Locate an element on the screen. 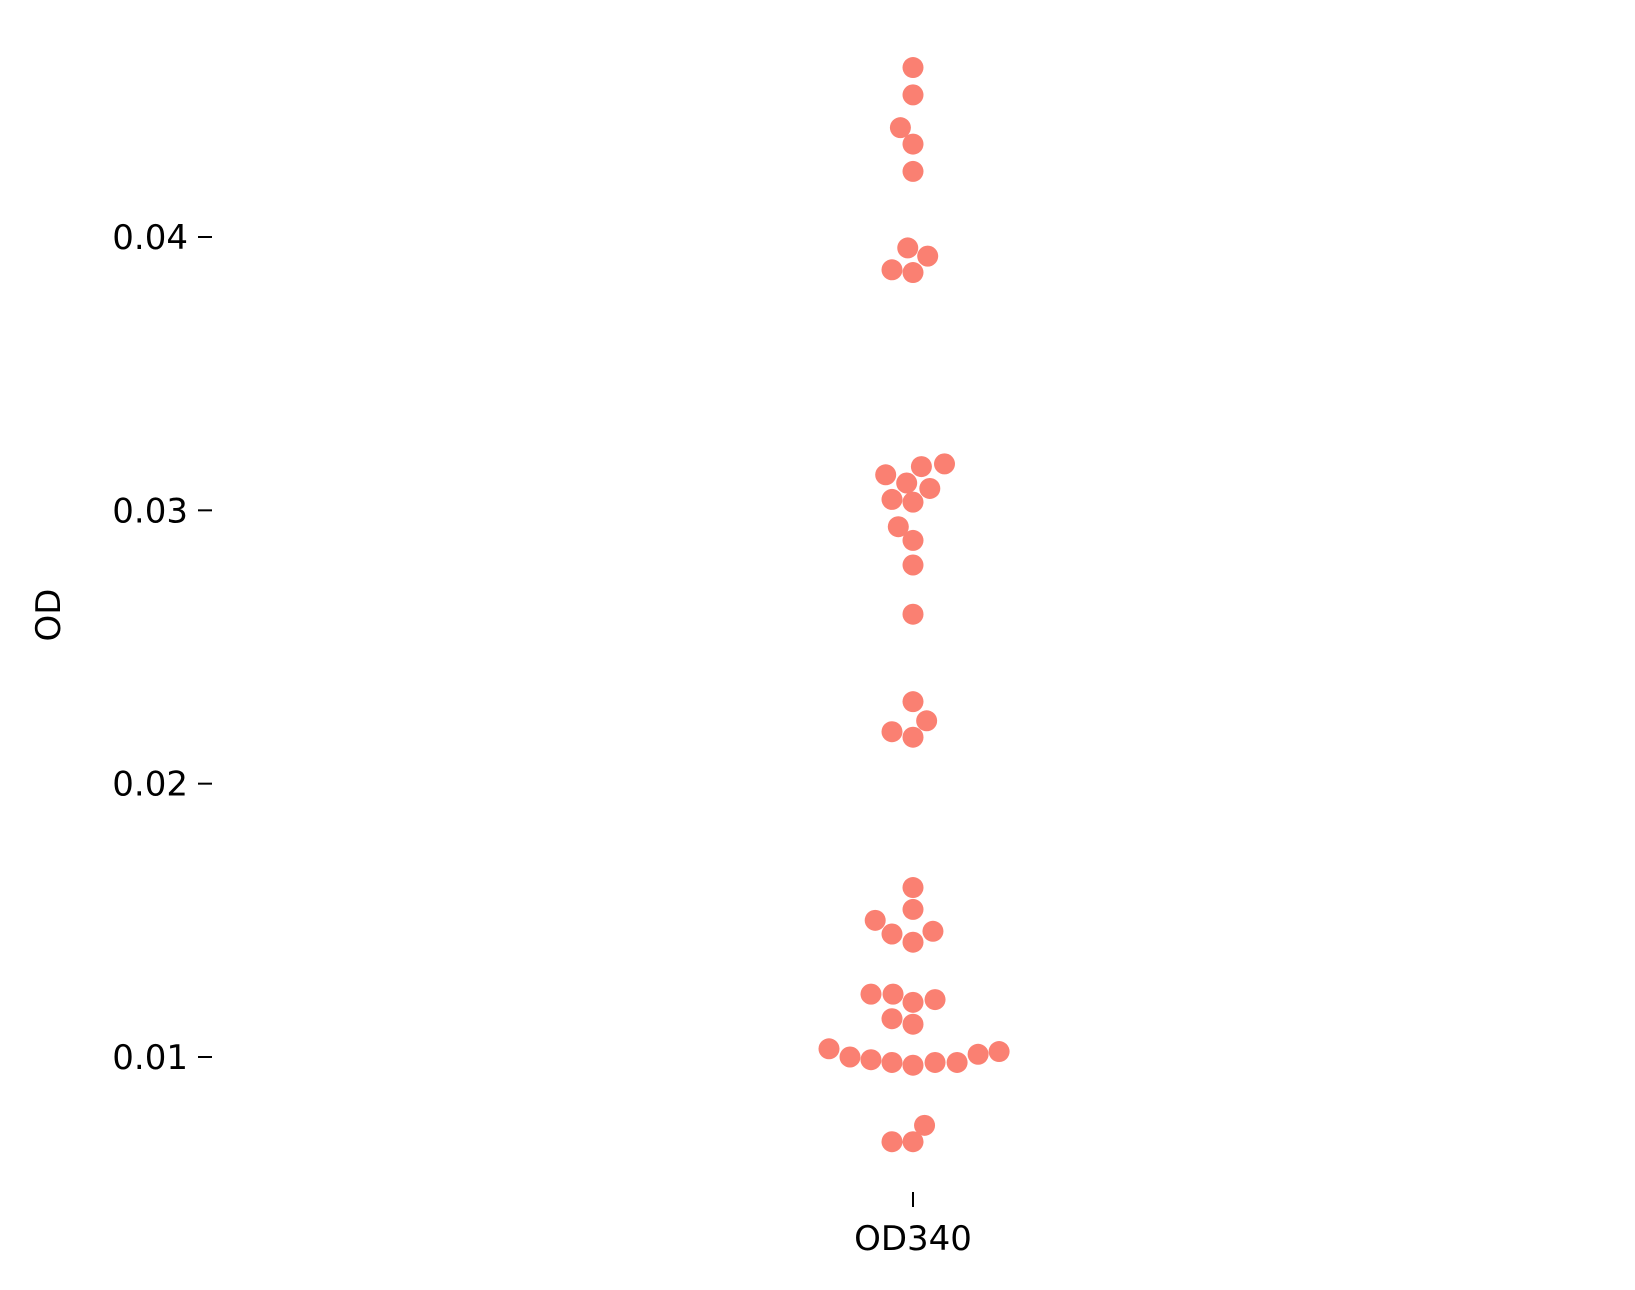 This screenshot has height=1290, width=1635. y-tick-label: 0.03 is located at coordinates (150, 511).